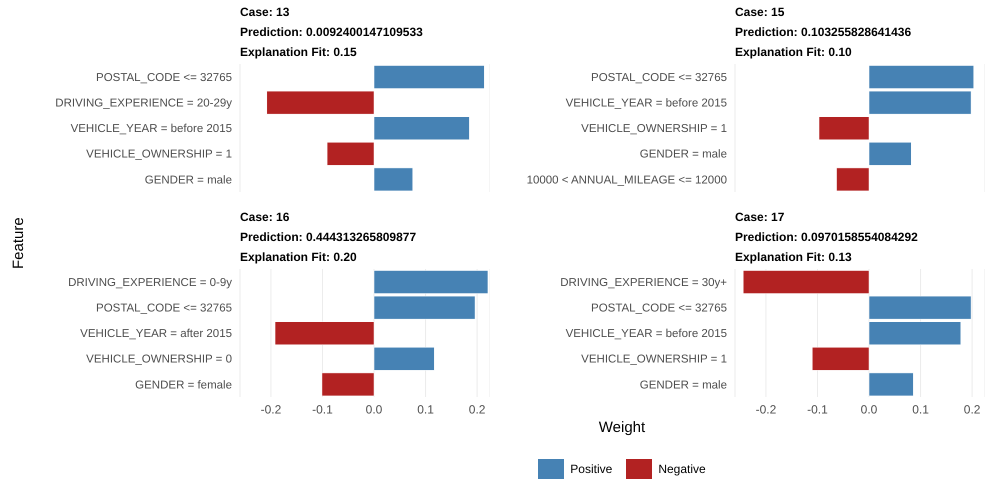  I want to click on chart-subtitle: Prediction: 0.103255828641436, so click(823, 32).